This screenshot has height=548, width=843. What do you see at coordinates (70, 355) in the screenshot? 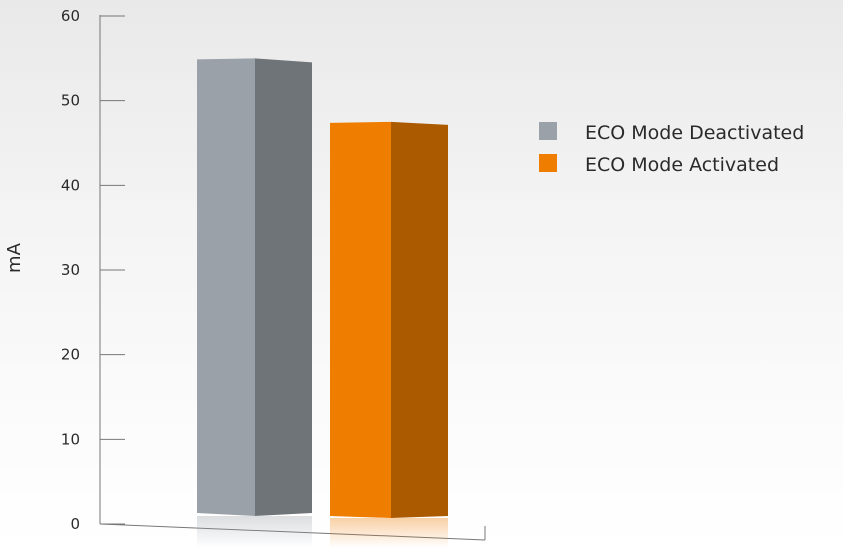
I see `y-tick-label: 20` at bounding box center [70, 355].